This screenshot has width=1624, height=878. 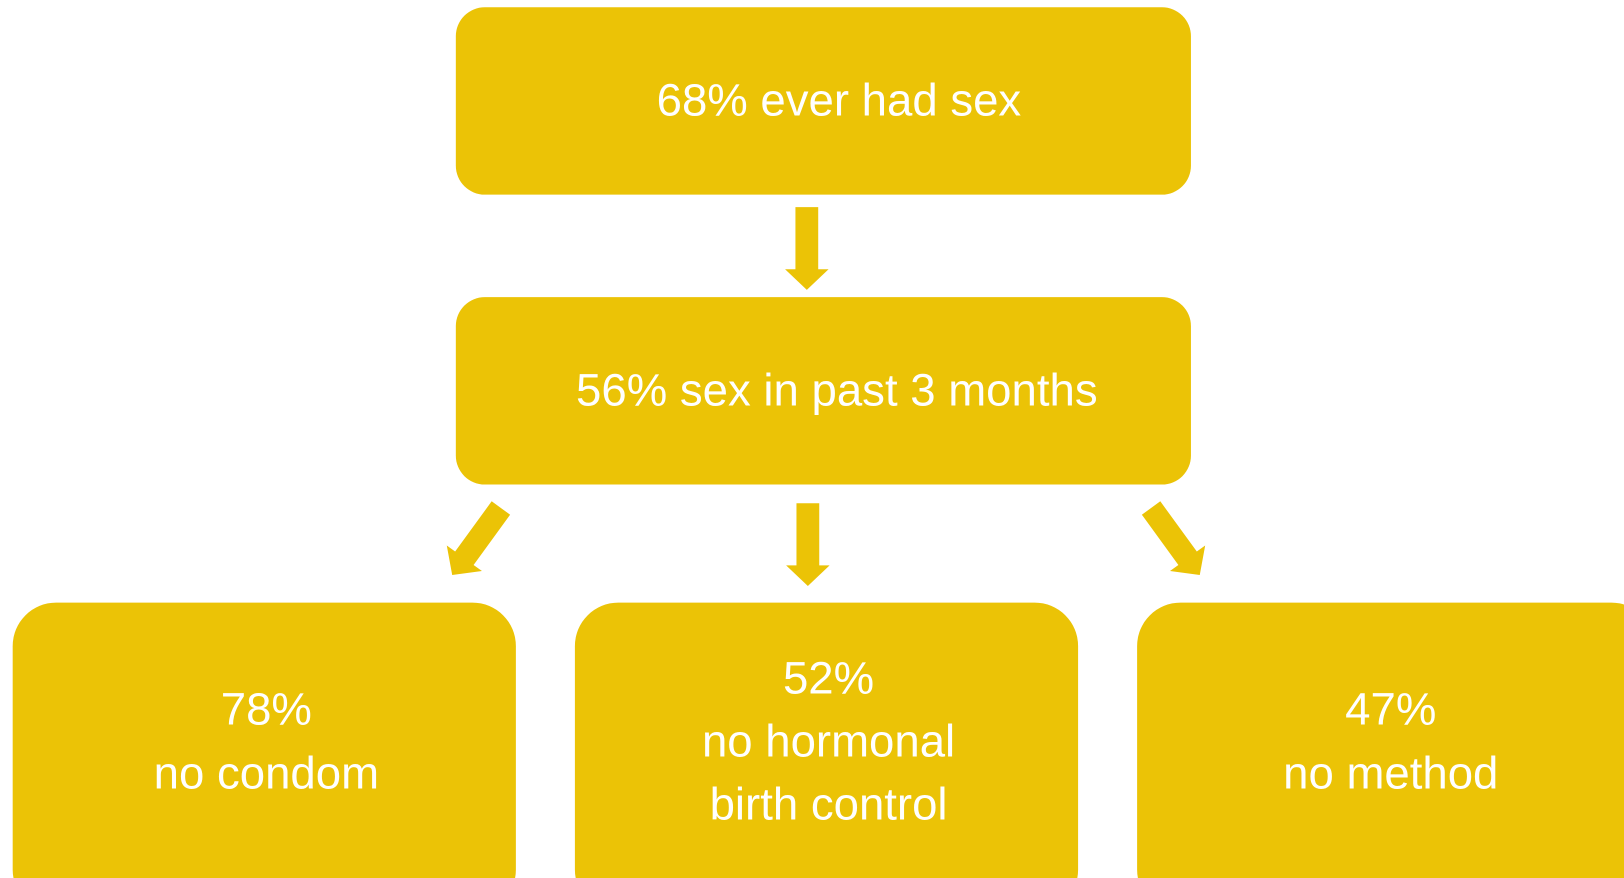 I want to click on node-label: no hormonal, so click(x=828, y=740).